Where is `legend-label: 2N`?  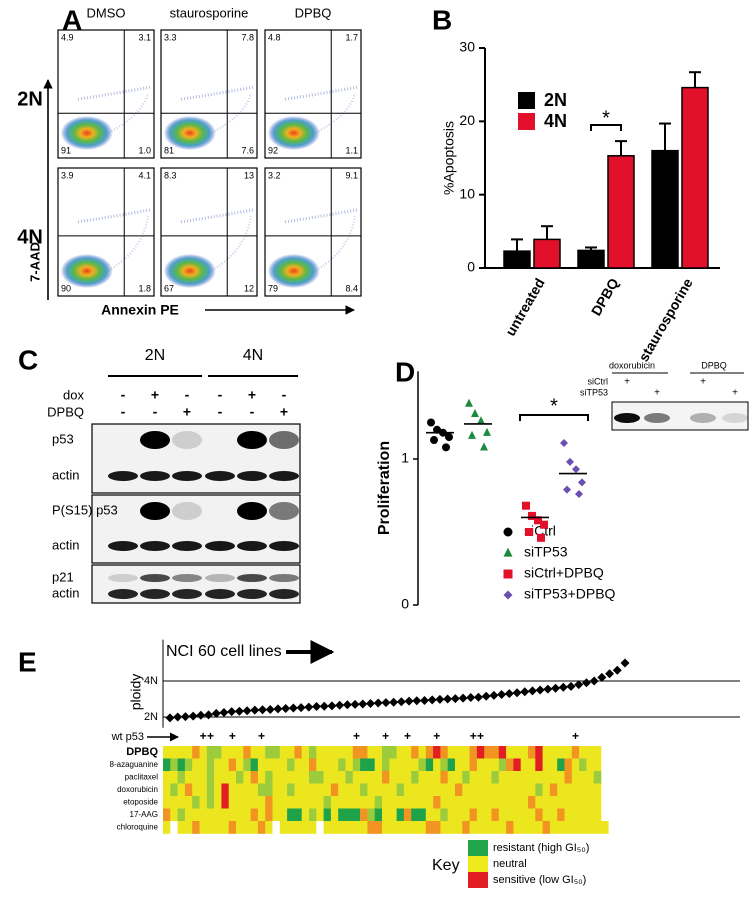
legend-label: 2N is located at coordinates (555, 100).